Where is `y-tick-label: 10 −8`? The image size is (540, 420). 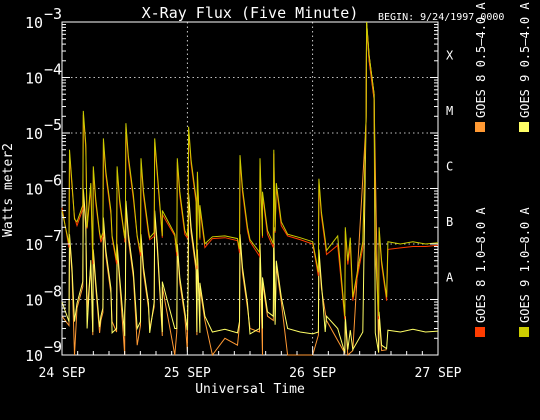
y-tick-label: 10 −8 is located at coordinates (43, 296).